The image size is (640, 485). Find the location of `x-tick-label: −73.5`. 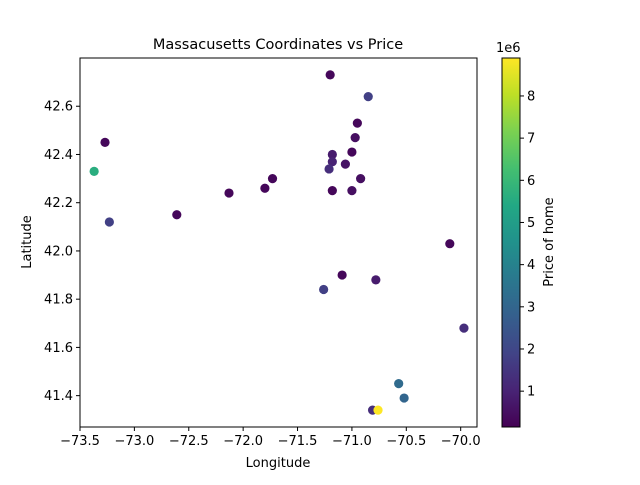

x-tick-label: −73.5 is located at coordinates (80, 441).